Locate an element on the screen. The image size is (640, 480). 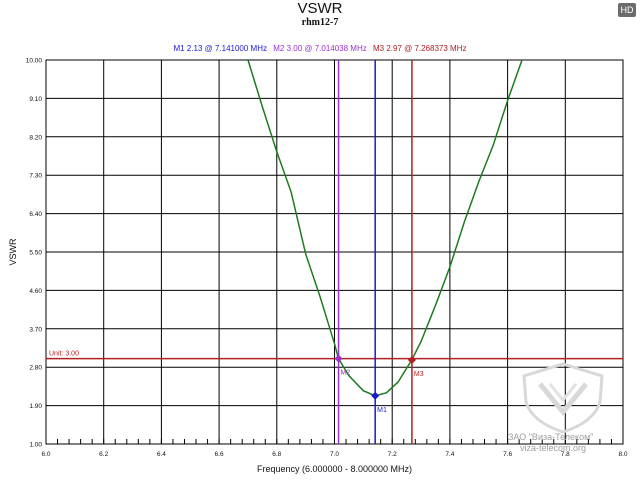
y-axis-label: VSWR is located at coordinates (13, 252).